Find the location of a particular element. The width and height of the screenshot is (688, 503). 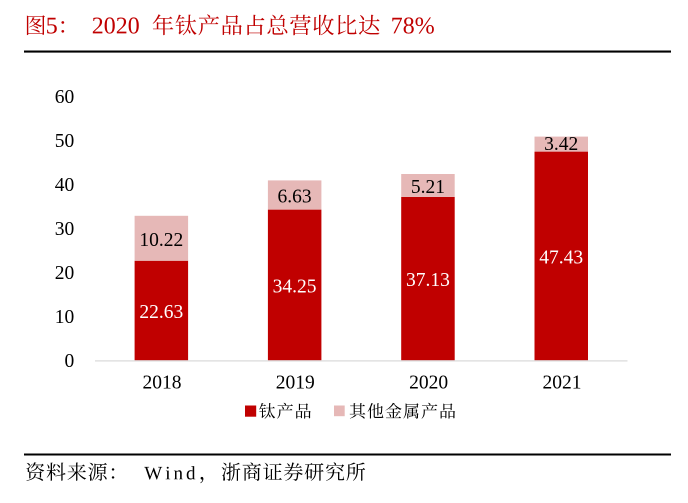

svg-text: 3.42 is located at coordinates (561, 144).